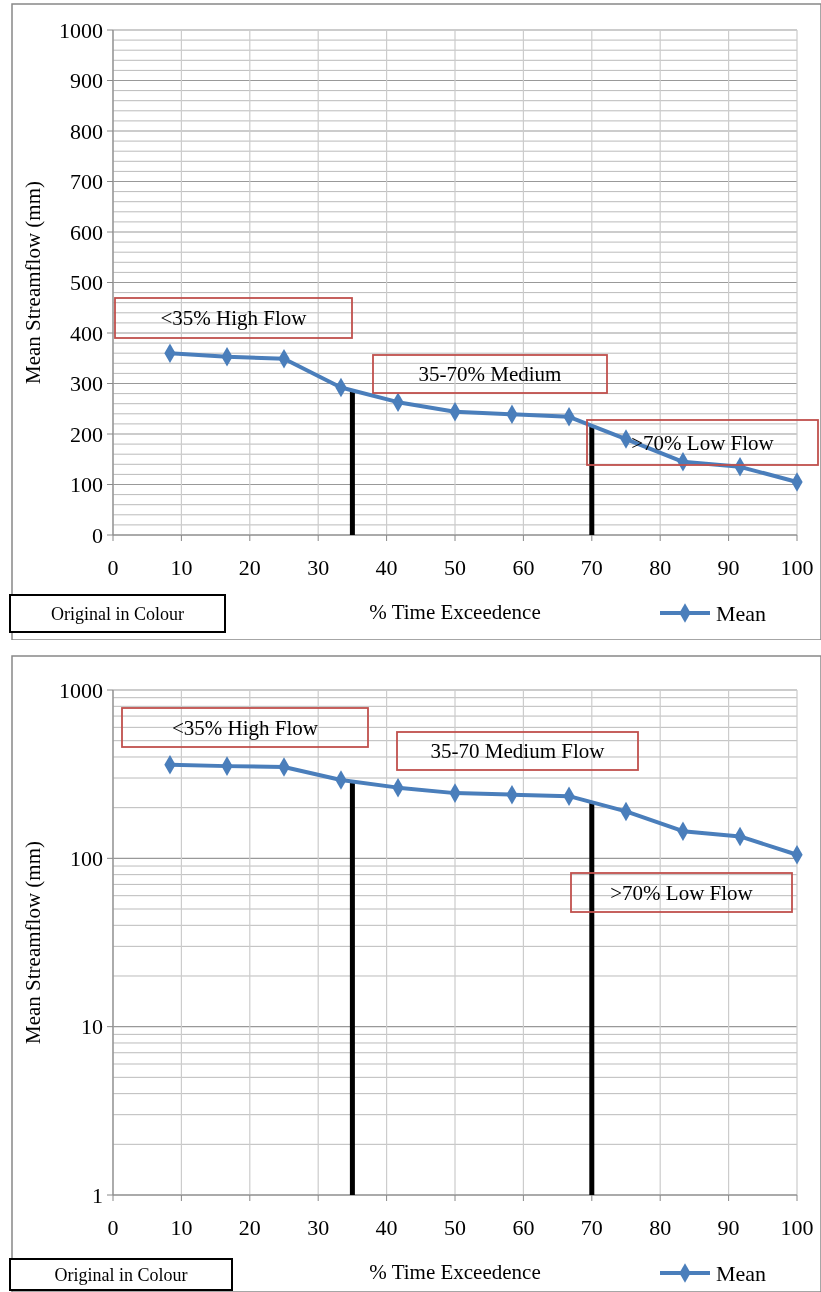  What do you see at coordinates (490, 374) in the screenshot?
I see `annotation: 35-70% Medium` at bounding box center [490, 374].